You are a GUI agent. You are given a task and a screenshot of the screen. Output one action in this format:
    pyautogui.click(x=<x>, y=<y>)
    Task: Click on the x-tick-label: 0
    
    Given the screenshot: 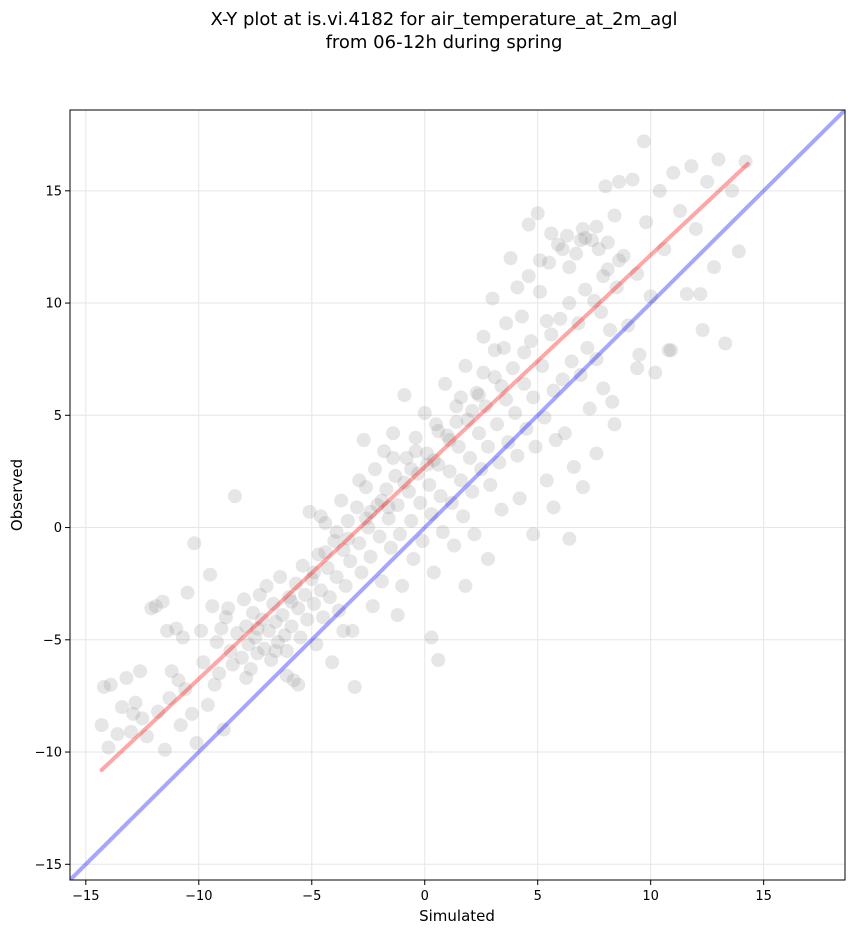 What is the action you would take?
    pyautogui.click(x=425, y=896)
    